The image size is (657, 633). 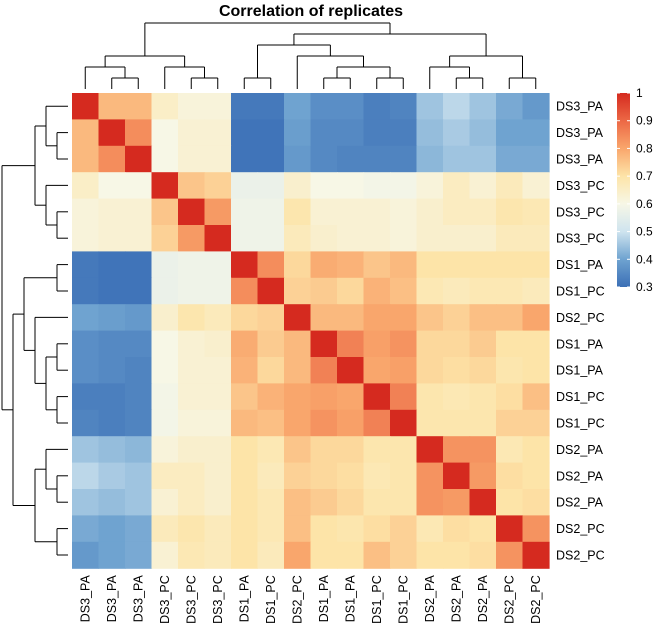 I want to click on row-label: DS2_PC, so click(x=580, y=556).